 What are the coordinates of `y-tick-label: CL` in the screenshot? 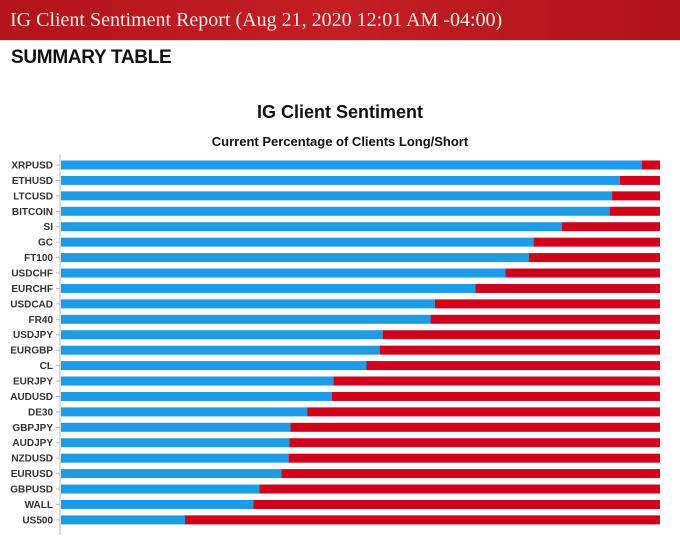 It's located at (46, 366).